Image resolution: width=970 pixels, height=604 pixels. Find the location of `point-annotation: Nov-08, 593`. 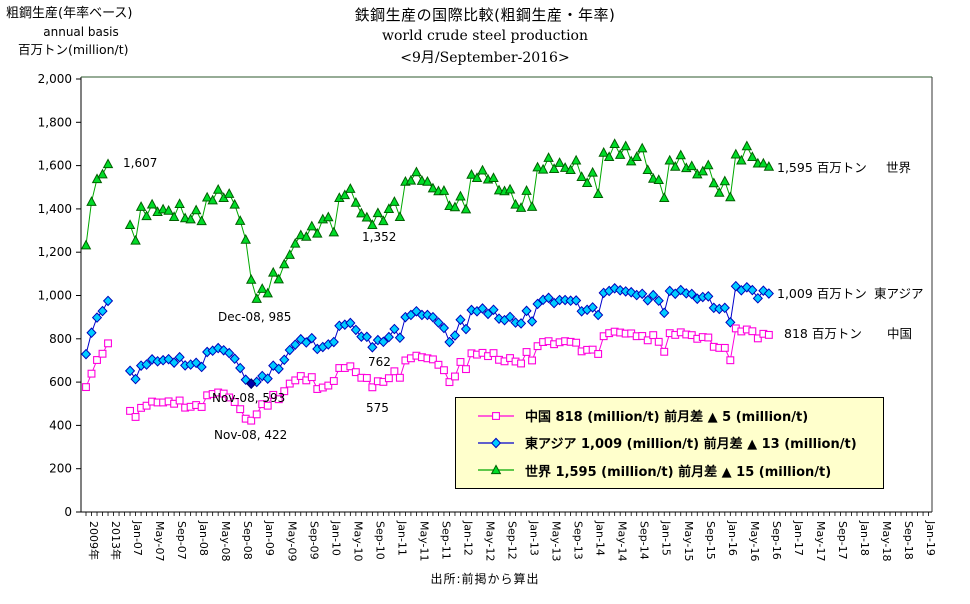

point-annotation: Nov-08, 593 is located at coordinates (248, 398).